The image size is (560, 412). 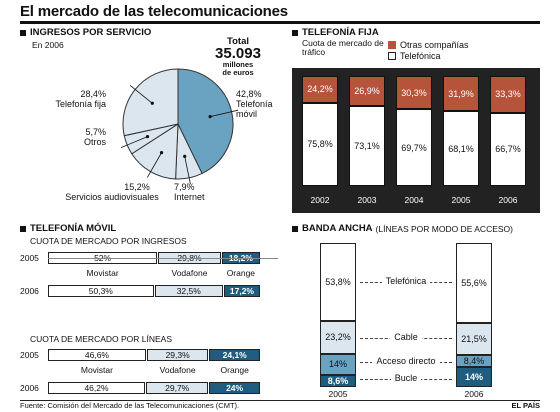 I want to click on movil-bar-orange: 24,1%, so click(x=234, y=355).